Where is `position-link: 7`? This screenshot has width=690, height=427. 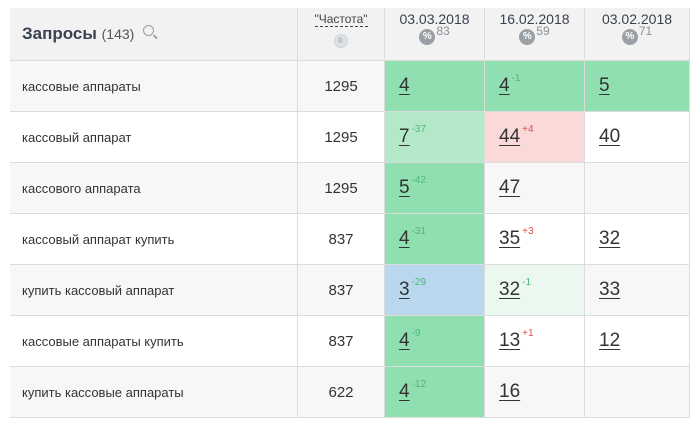
position-link: 7 is located at coordinates (404, 136).